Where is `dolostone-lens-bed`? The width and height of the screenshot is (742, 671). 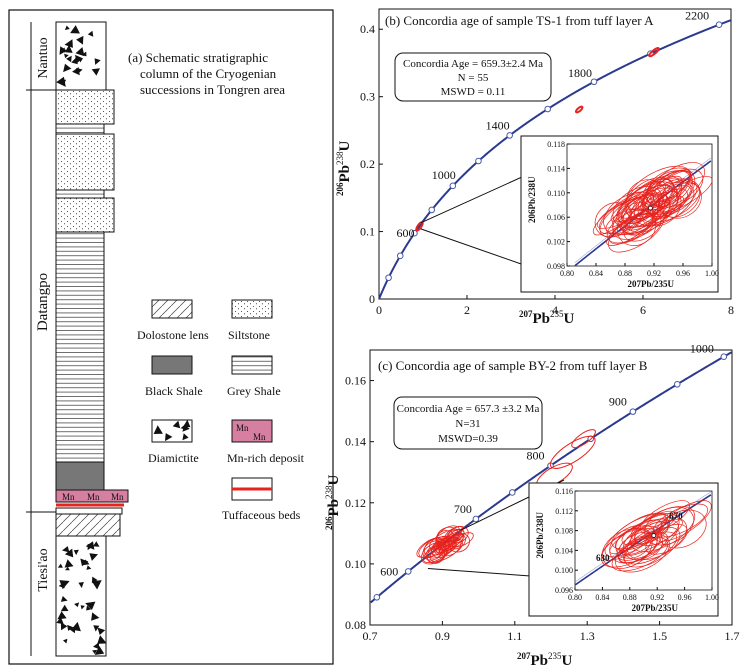
dolostone-lens-bed is located at coordinates (88, 525).